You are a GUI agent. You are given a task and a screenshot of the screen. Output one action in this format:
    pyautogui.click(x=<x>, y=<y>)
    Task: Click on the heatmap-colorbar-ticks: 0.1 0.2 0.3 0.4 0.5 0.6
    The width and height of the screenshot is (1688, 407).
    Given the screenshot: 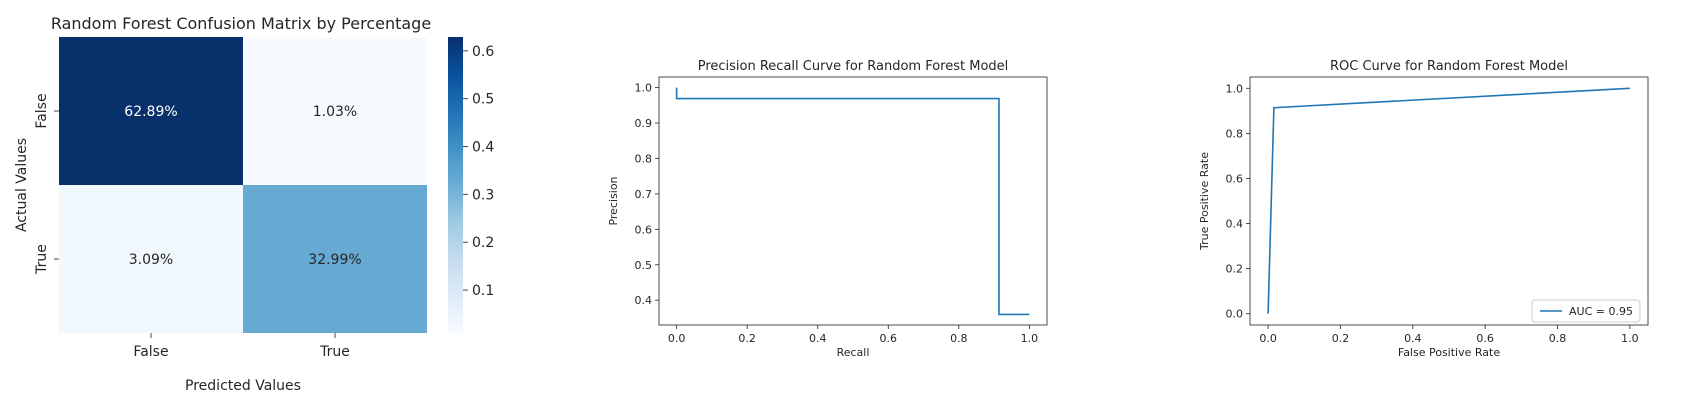 What is the action you would take?
    pyautogui.click(x=478, y=171)
    